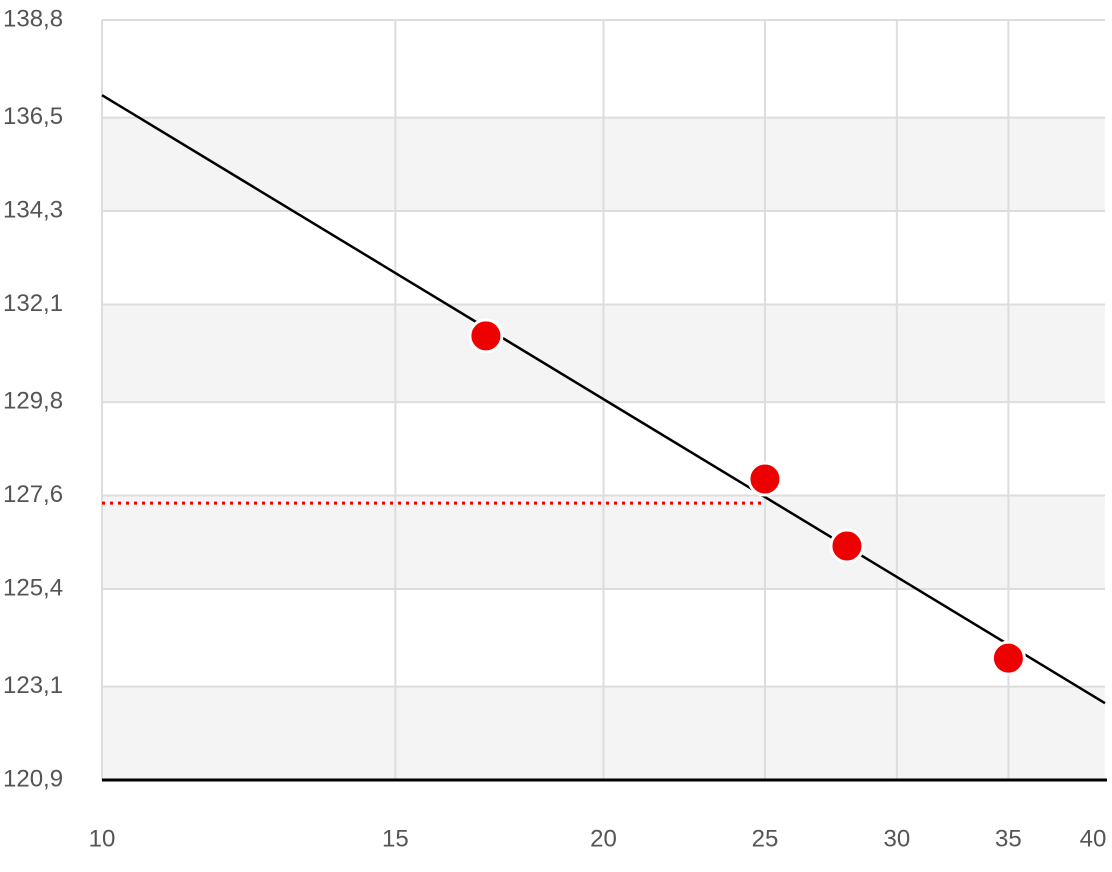 The height and width of the screenshot is (872, 1112). What do you see at coordinates (33, 116) in the screenshot?
I see `y-tick-label: 136,5` at bounding box center [33, 116].